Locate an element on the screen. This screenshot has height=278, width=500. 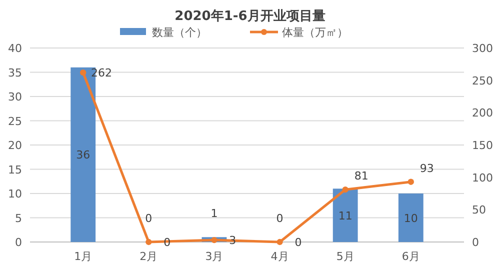
y2-tick-label: 100 is located at coordinates (482, 177).